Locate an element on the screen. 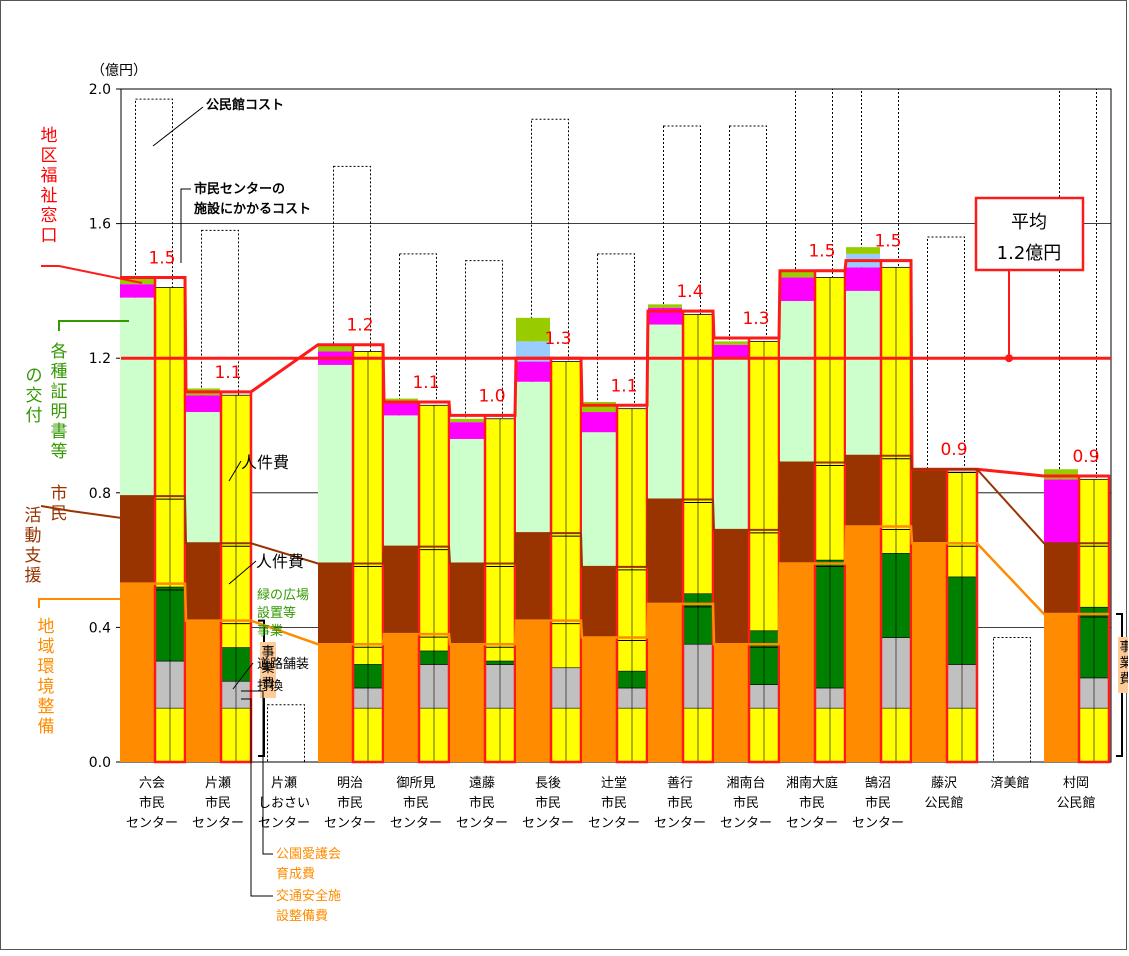 This screenshot has height=956, width=1129. legend-chiku-fukushi: 区 is located at coordinates (49, 156).